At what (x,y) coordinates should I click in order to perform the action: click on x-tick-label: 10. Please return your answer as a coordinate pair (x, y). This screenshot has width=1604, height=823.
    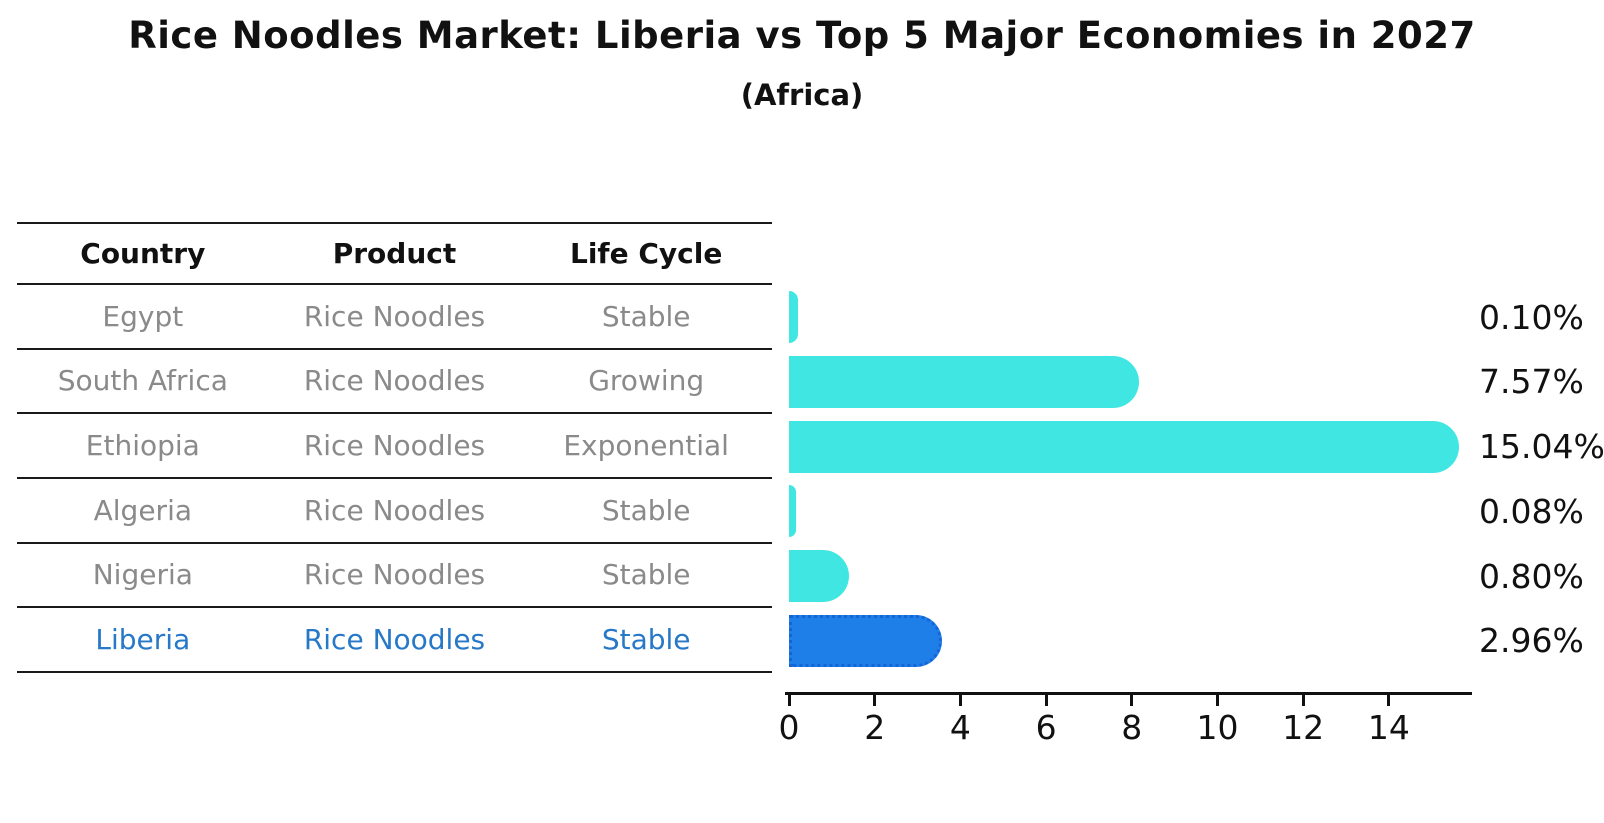
    Looking at the image, I should click on (1217, 727).